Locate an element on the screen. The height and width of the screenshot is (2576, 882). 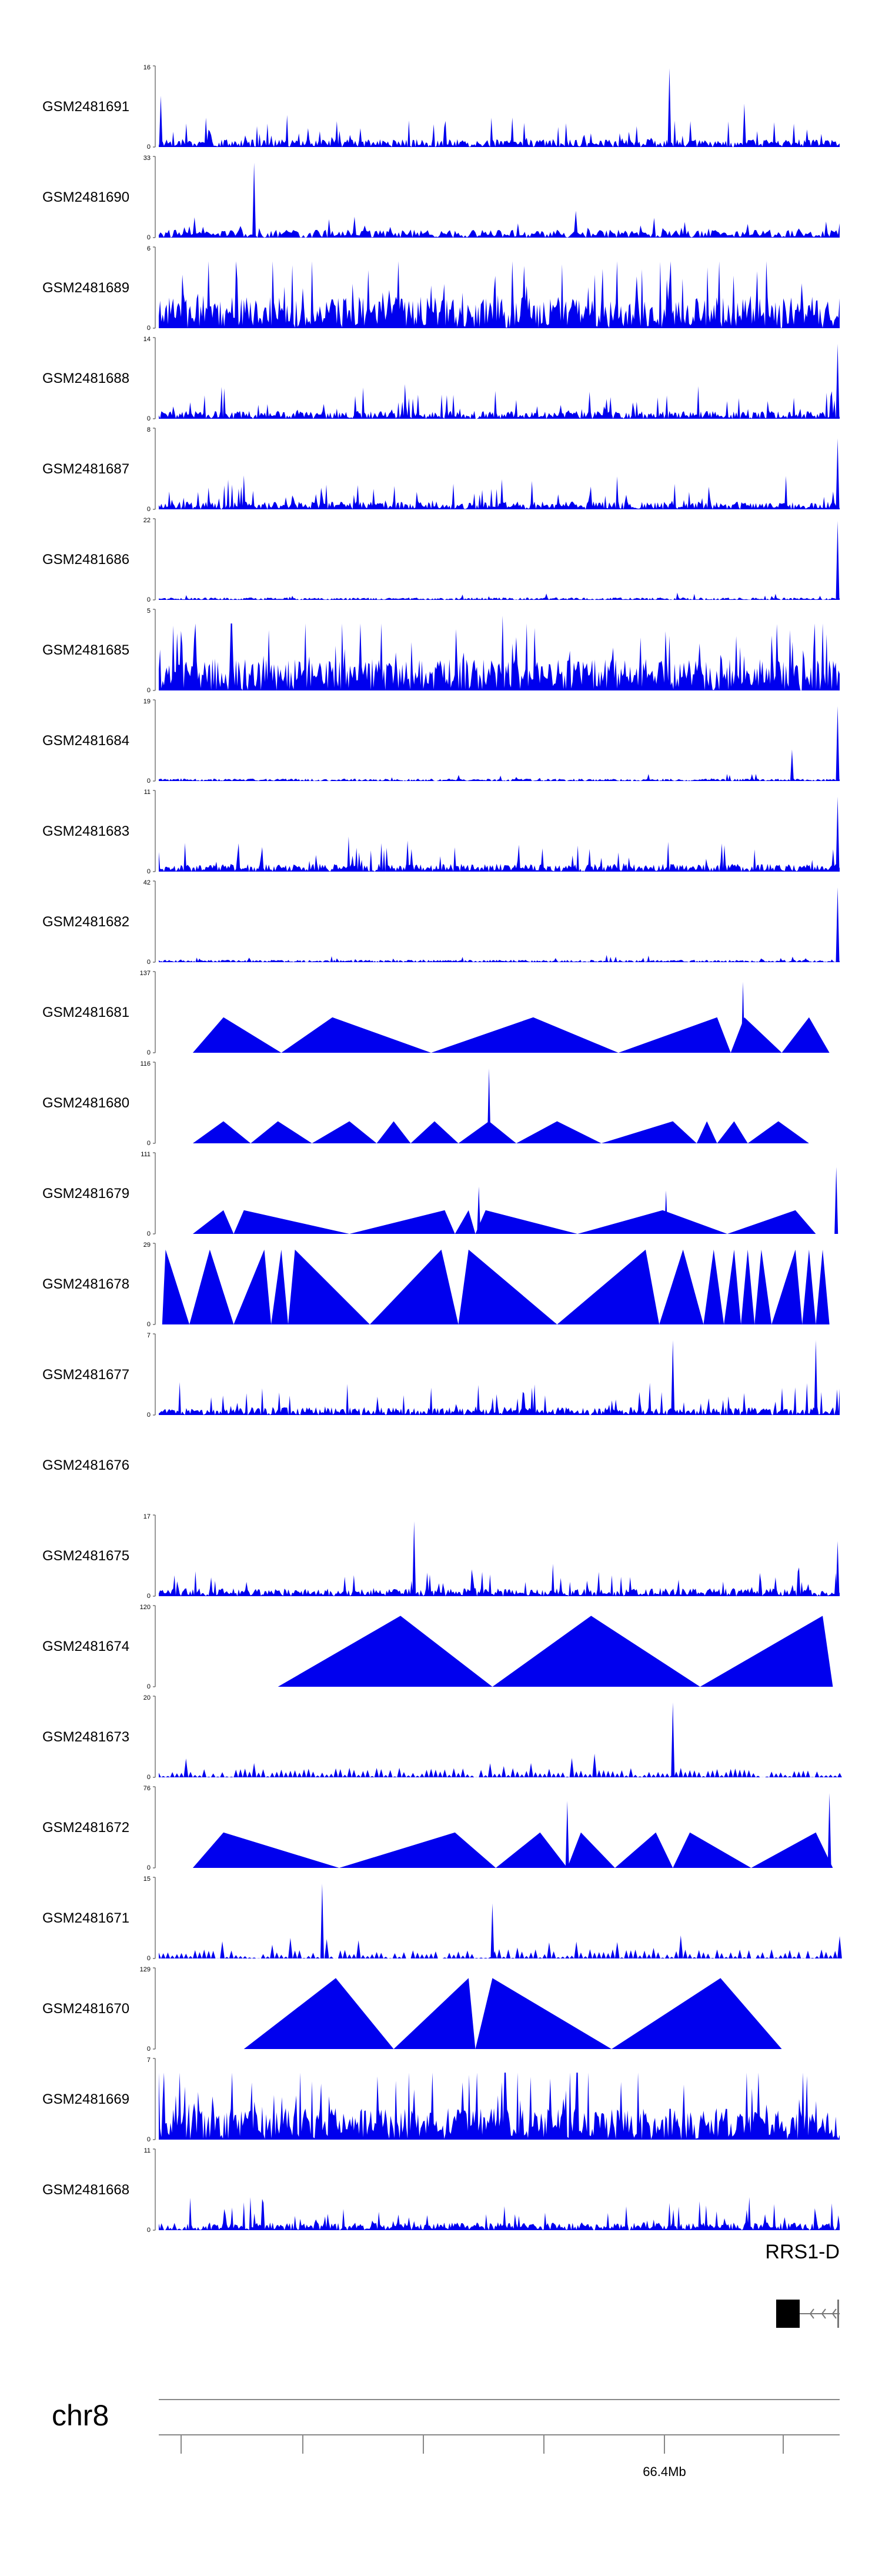
track-GSM2481680: GSM2481680 116 0 is located at coordinates (425, 1103).